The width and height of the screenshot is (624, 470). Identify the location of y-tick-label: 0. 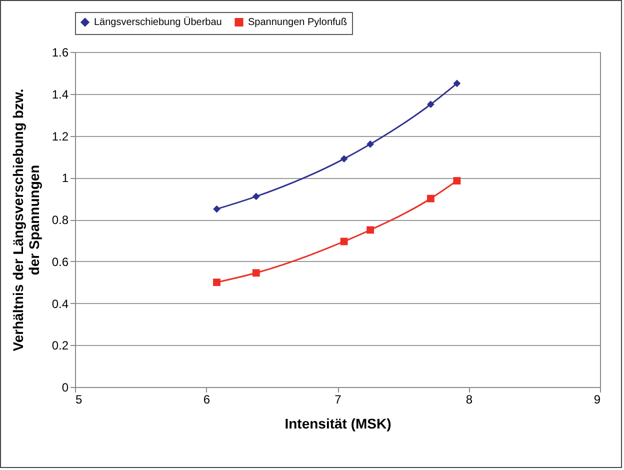
(65, 387).